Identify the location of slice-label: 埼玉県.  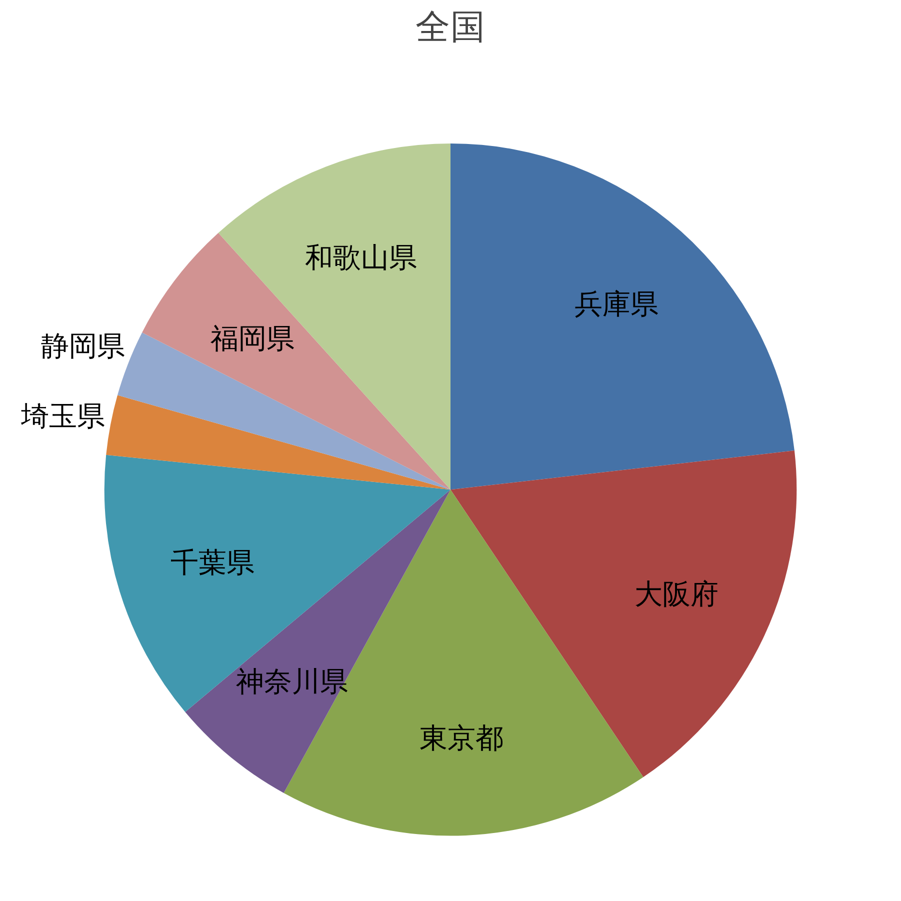
(62, 415).